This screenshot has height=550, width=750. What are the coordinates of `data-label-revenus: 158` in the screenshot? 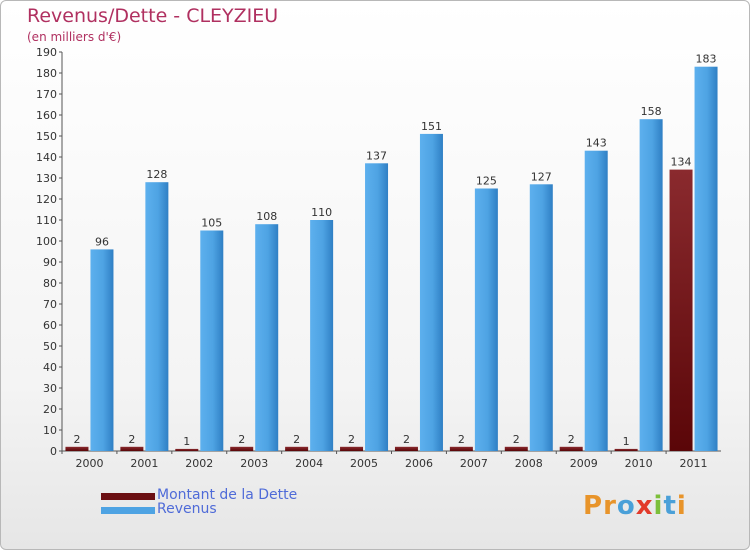 It's located at (651, 111).